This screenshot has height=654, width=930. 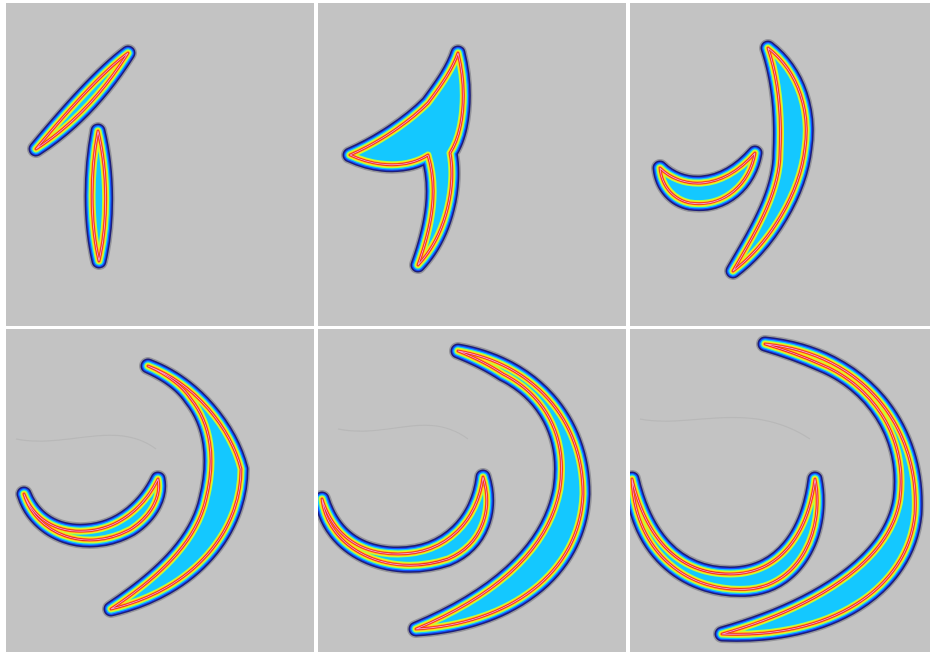 I want to click on long-curved-arc, so click(x=770, y=159).